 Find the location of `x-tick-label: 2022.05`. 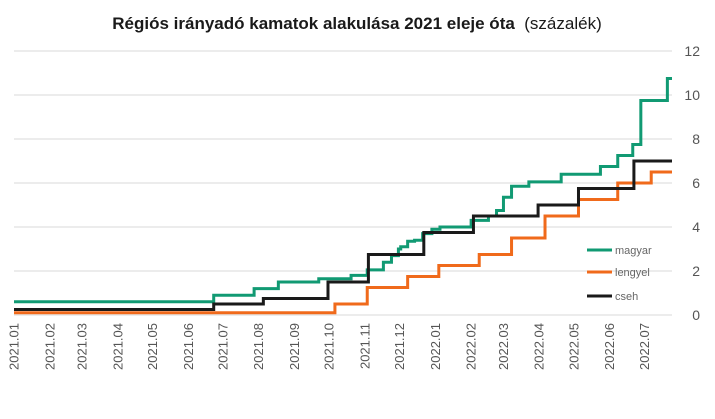

x-tick-label: 2022.05 is located at coordinates (573, 346).